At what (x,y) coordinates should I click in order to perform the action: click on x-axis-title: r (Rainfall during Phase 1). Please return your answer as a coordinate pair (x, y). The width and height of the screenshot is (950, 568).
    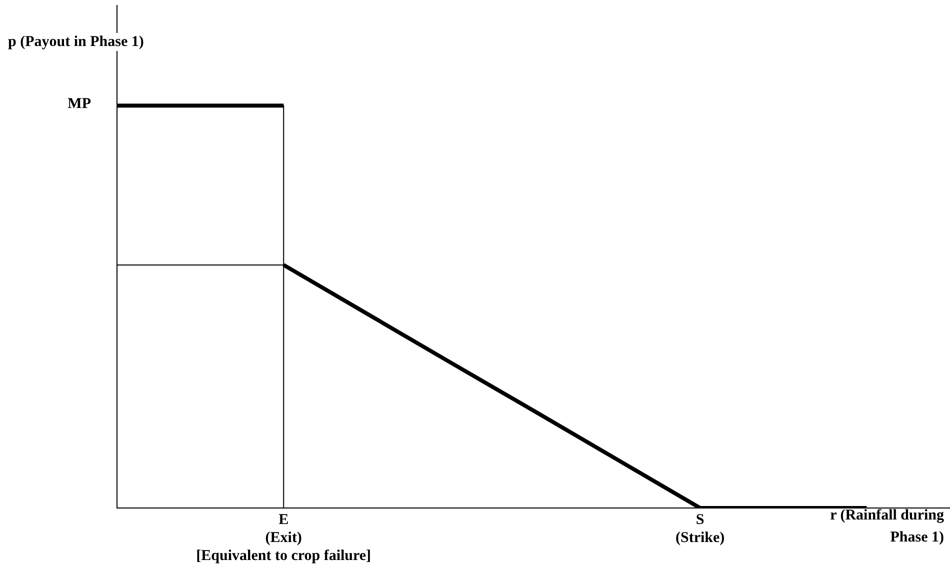
    Looking at the image, I should click on (887, 526).